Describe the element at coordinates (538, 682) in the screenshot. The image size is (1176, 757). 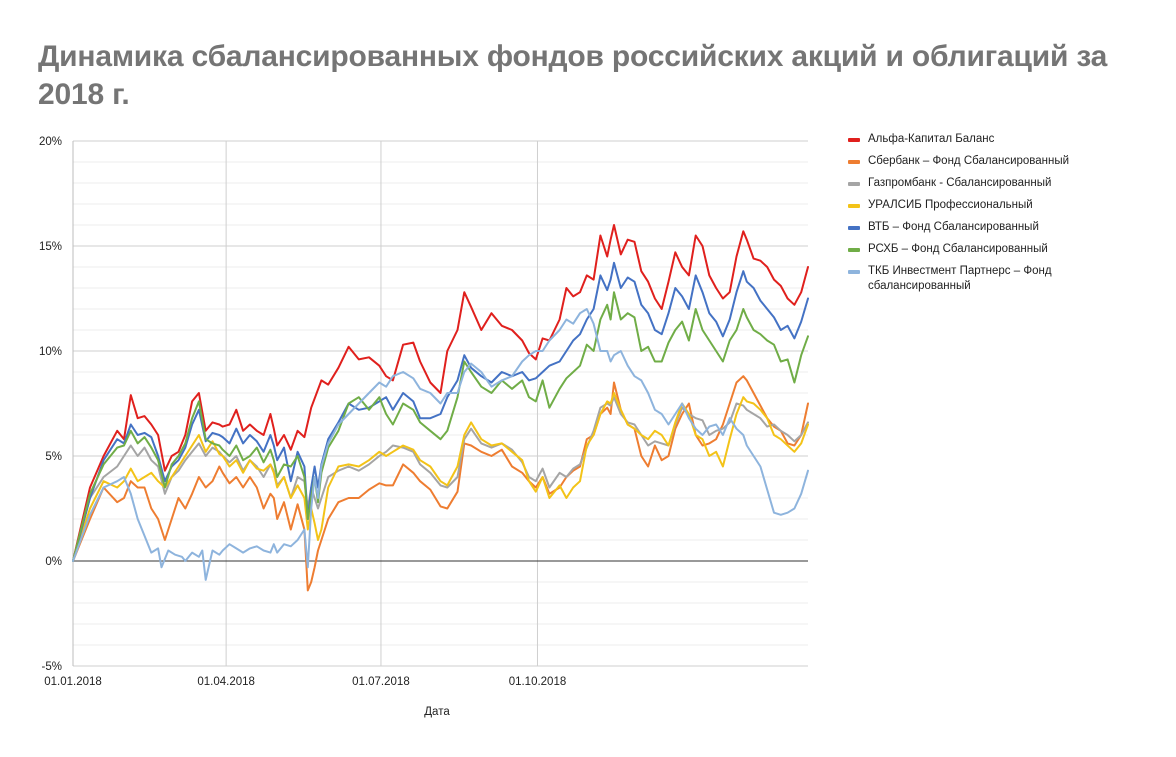
I see `x-tick-label: 01.10.2018` at that location.